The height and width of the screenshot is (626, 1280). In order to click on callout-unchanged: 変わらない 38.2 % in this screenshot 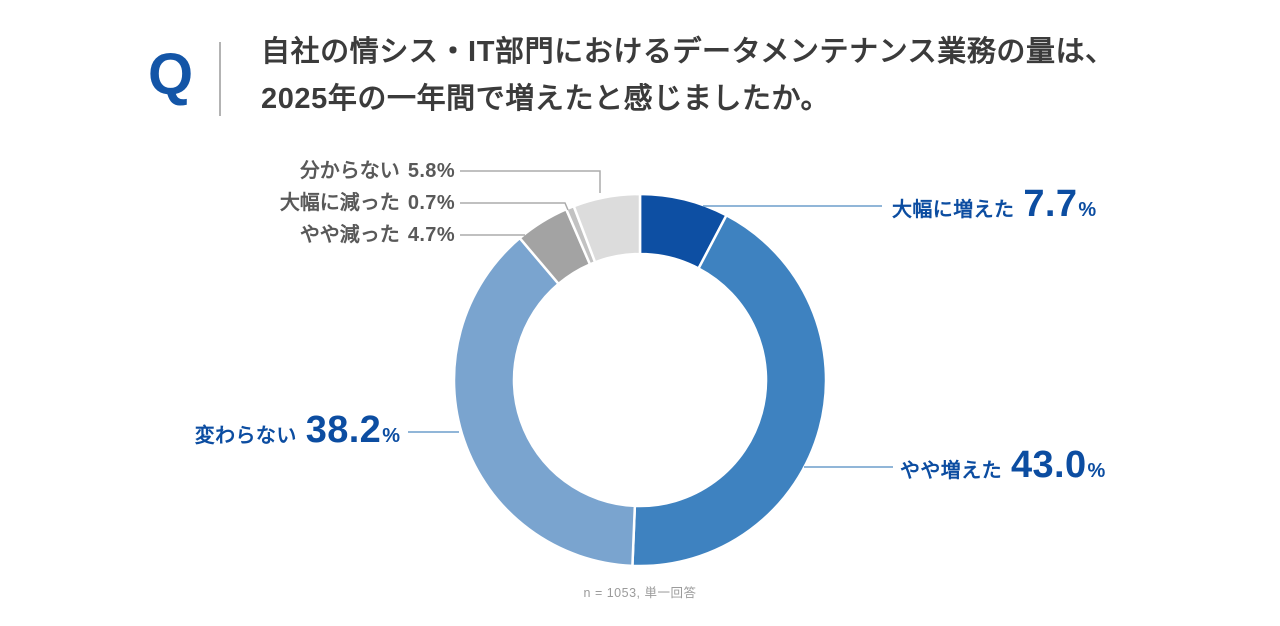, I will do `click(250, 430)`.